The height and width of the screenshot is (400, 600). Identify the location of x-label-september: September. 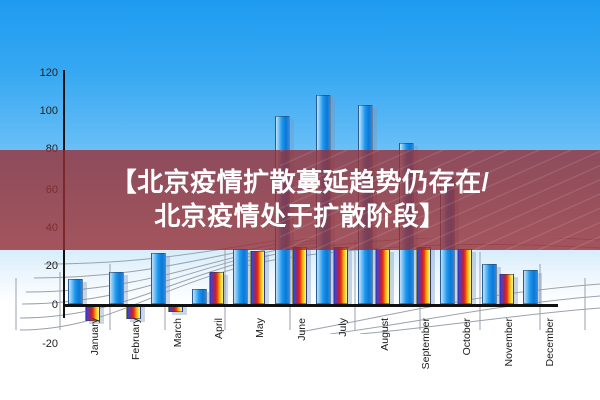
(426, 344).